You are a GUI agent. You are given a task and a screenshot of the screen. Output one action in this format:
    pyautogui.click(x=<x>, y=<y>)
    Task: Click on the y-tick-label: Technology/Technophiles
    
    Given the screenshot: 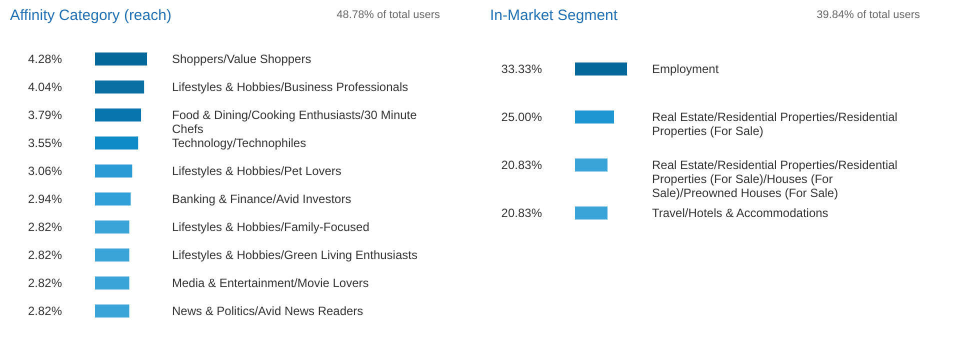 What is the action you would take?
    pyautogui.click(x=239, y=143)
    